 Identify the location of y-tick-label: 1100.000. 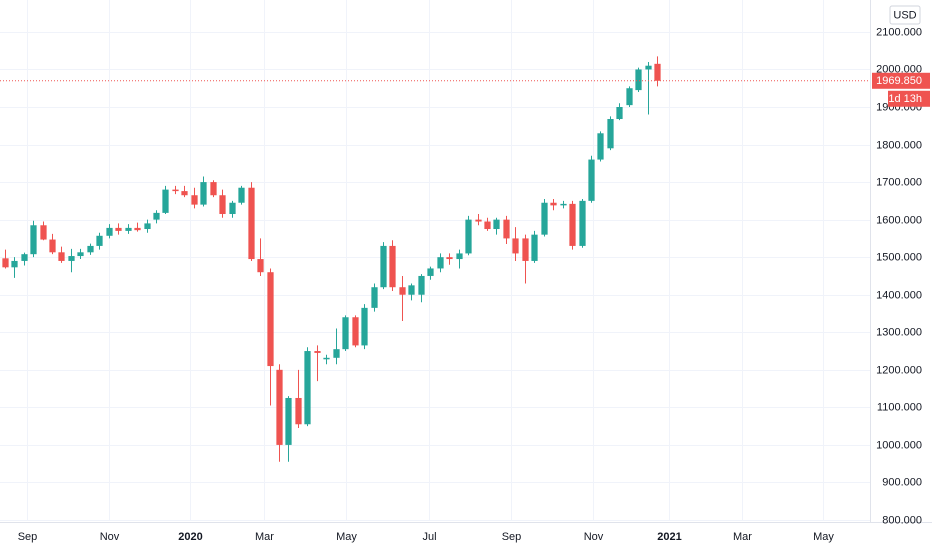
(899, 407).